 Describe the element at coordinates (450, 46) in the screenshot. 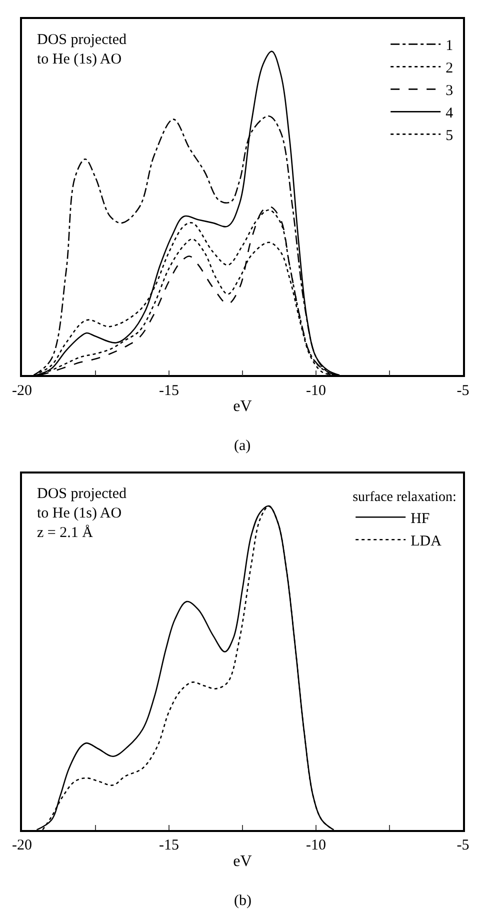

I see `legend-label: 1` at that location.